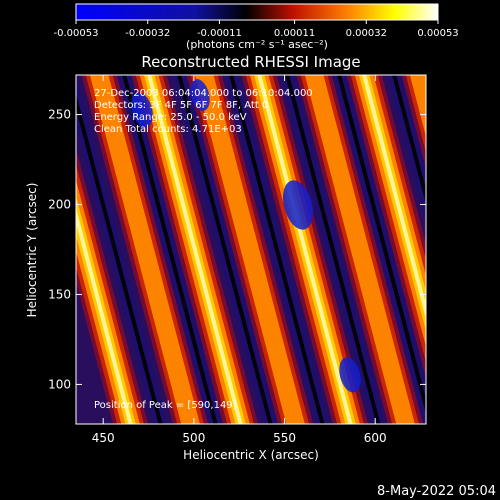  What do you see at coordinates (165, 405) in the screenshot?
I see `peak-position: Position of Peak = [590,149]` at bounding box center [165, 405].